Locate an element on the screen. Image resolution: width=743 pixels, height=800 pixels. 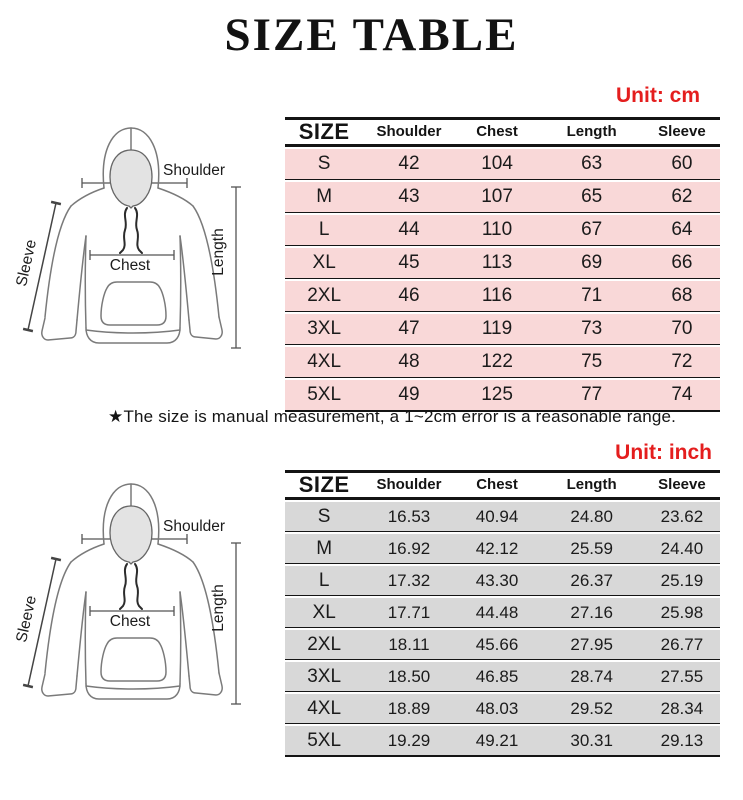
value-cell: 45 is located at coordinates (409, 262).